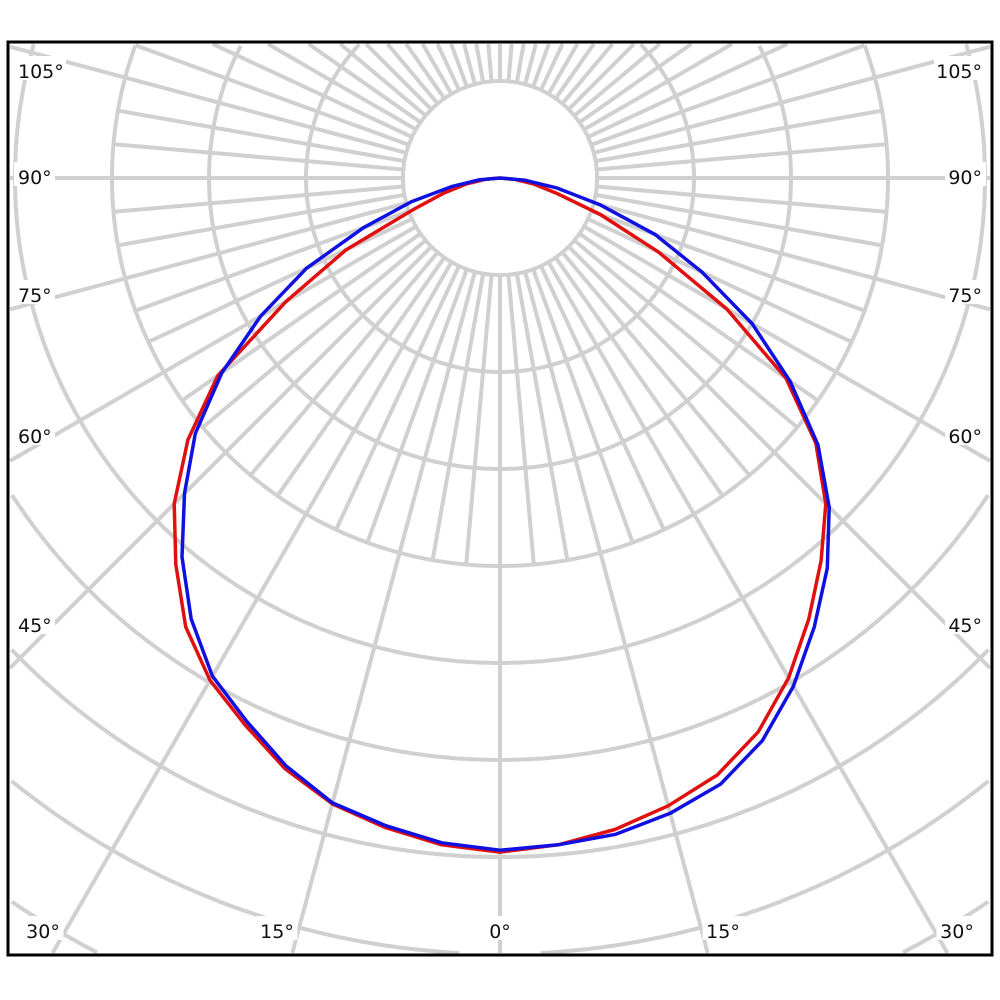  What do you see at coordinates (965, 296) in the screenshot?
I see `angle-label: 75°` at bounding box center [965, 296].